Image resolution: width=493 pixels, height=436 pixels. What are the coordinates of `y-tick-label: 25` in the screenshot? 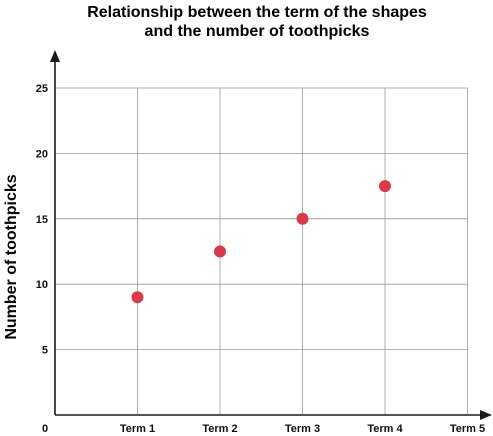 It's located at (42, 89).